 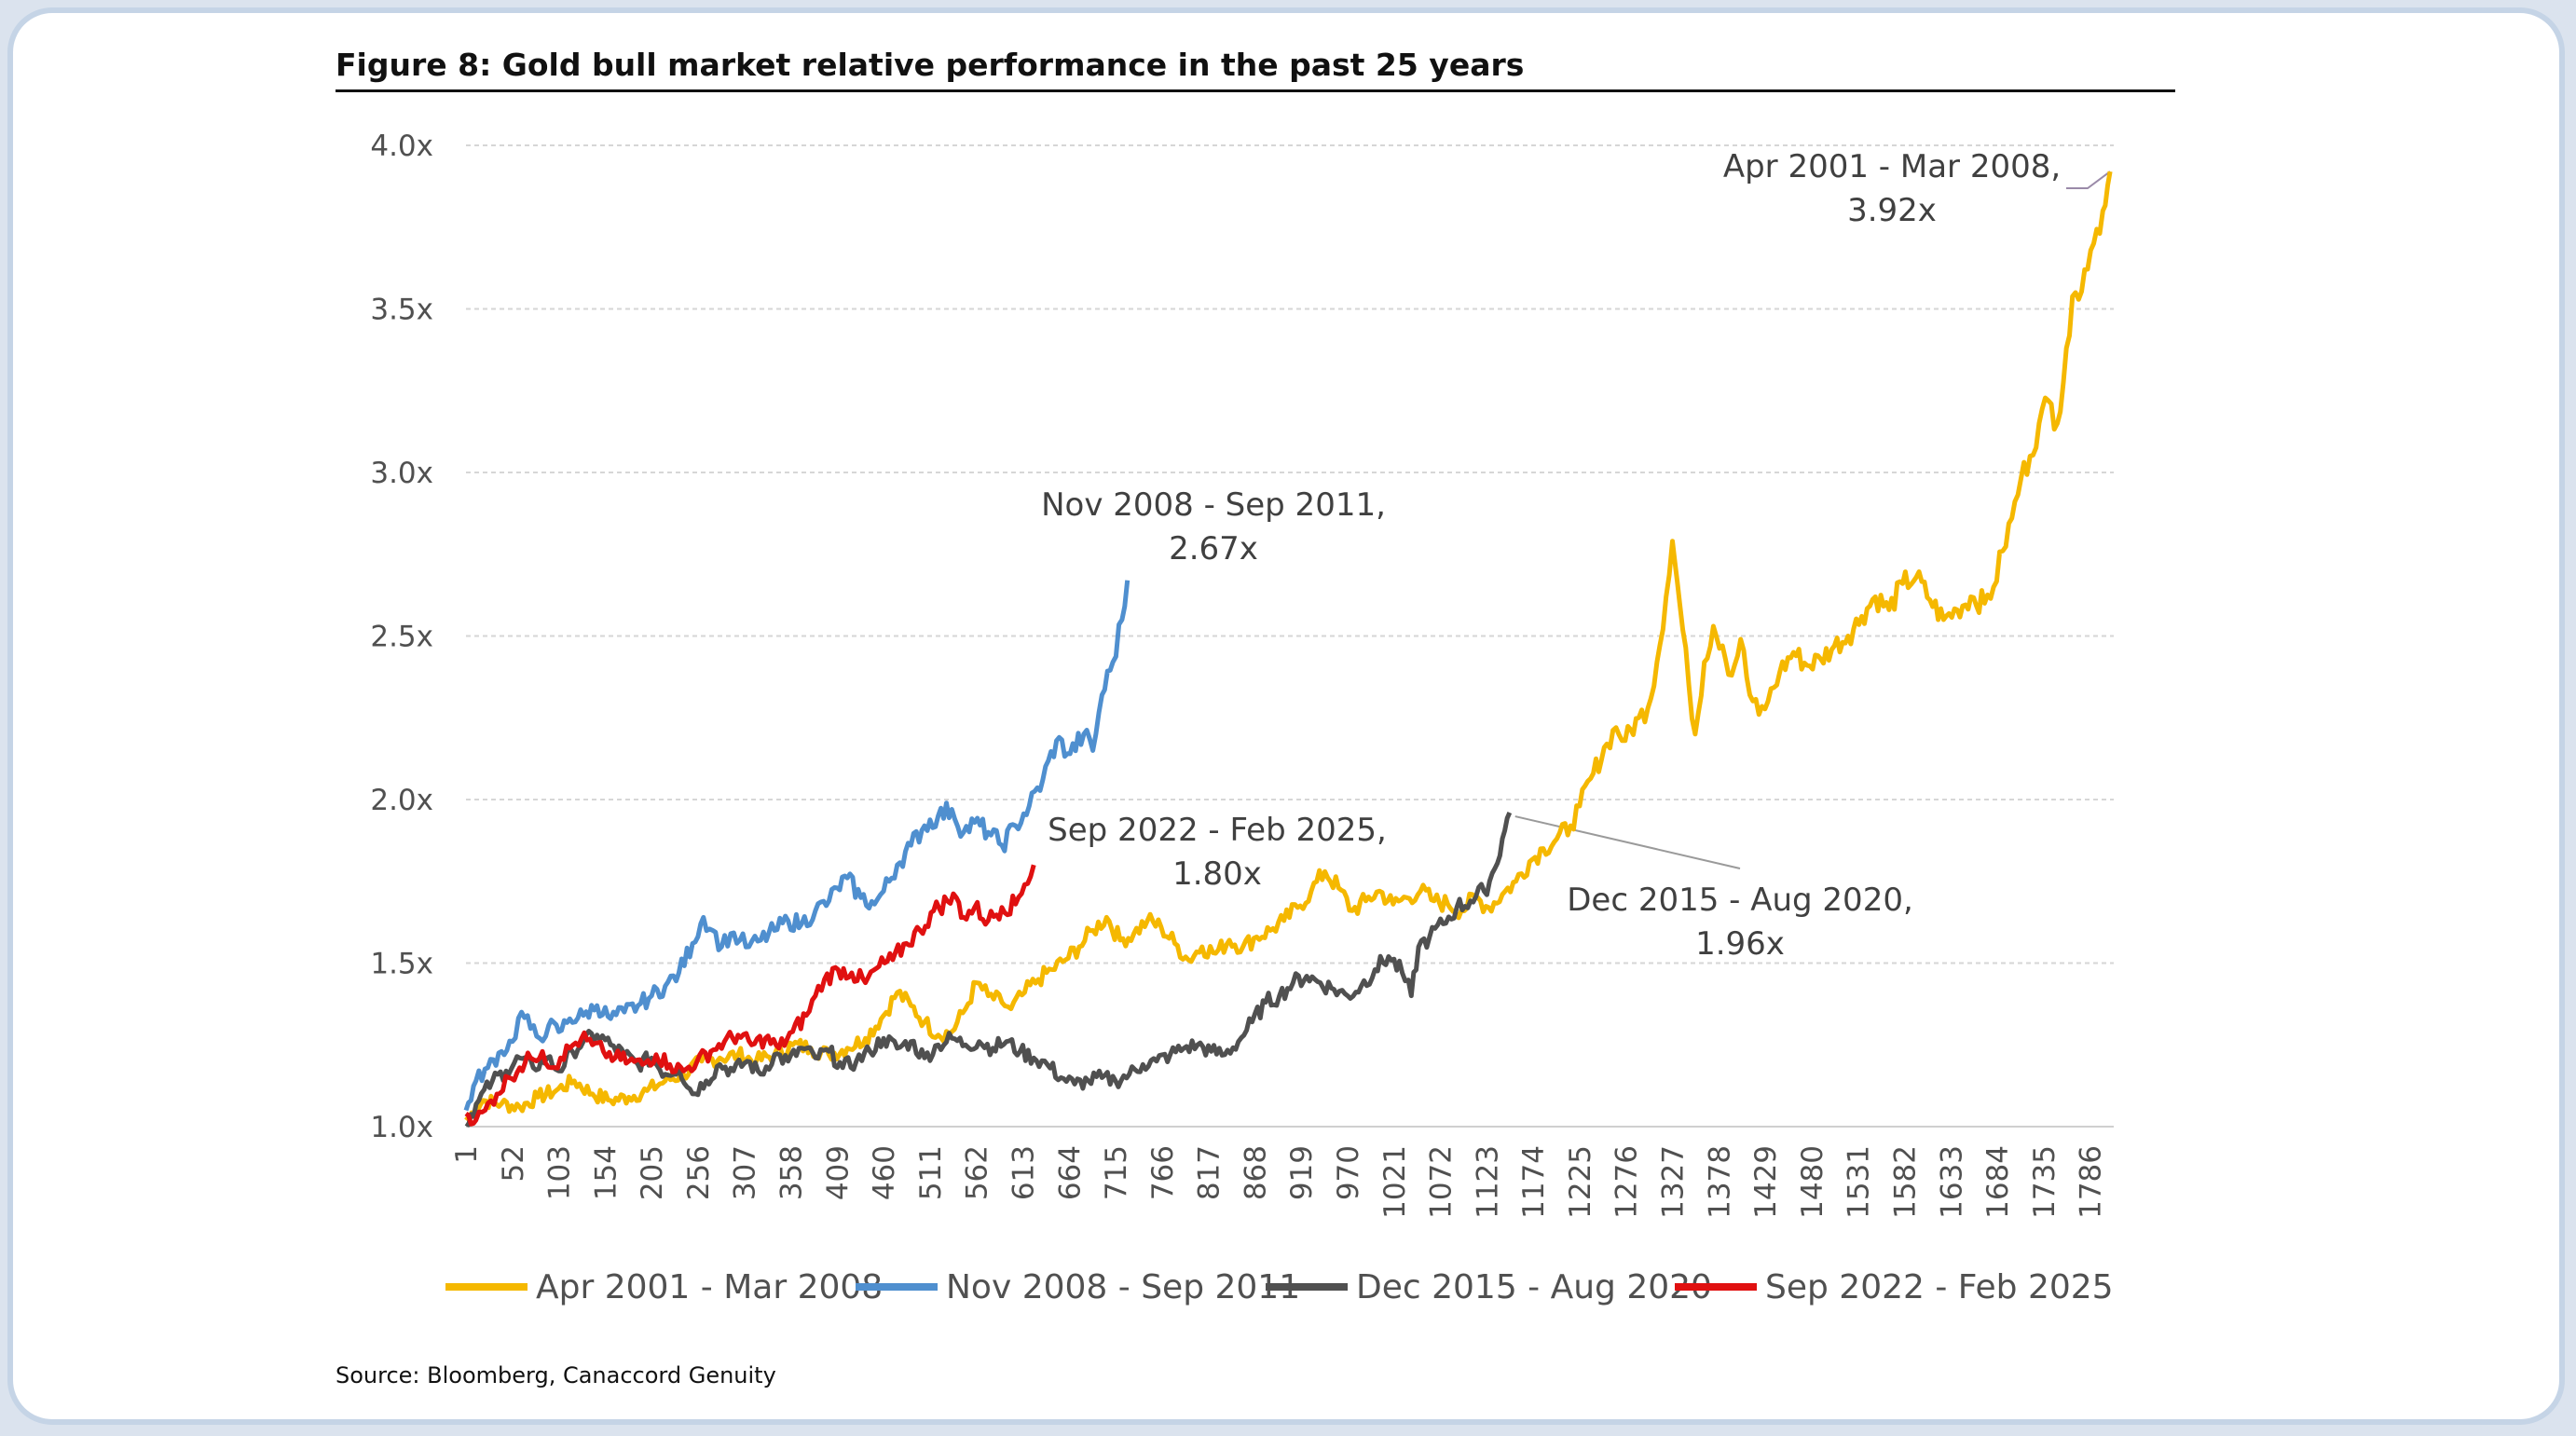 What do you see at coordinates (1998, 1182) in the screenshot?
I see `x-tick-label: 1684` at bounding box center [1998, 1182].